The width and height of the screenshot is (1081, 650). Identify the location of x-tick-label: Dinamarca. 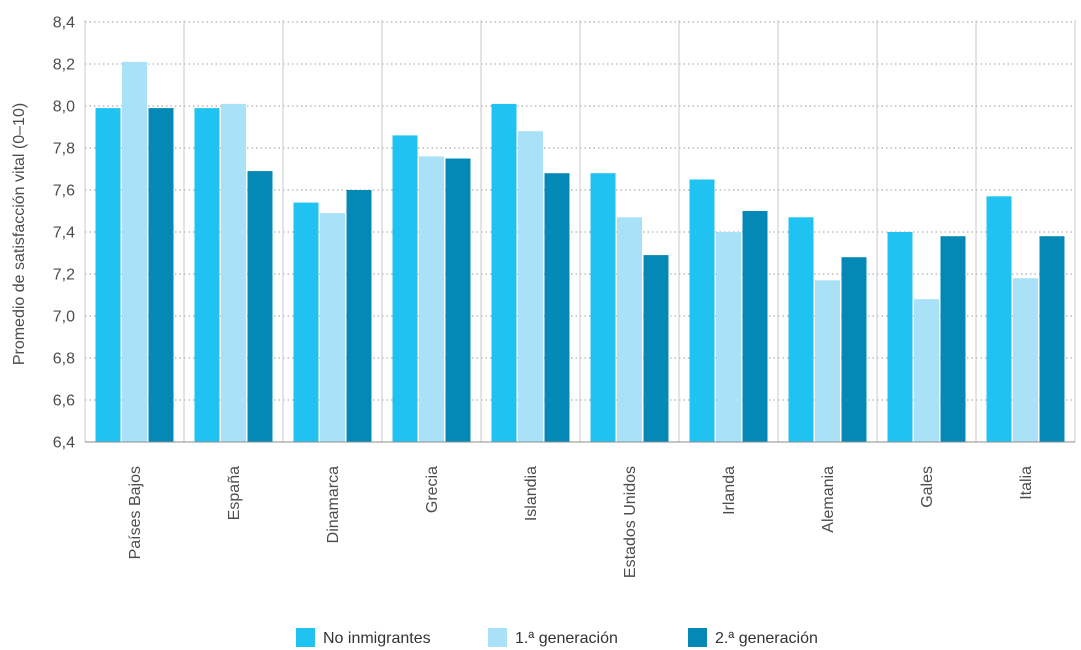
(333, 504).